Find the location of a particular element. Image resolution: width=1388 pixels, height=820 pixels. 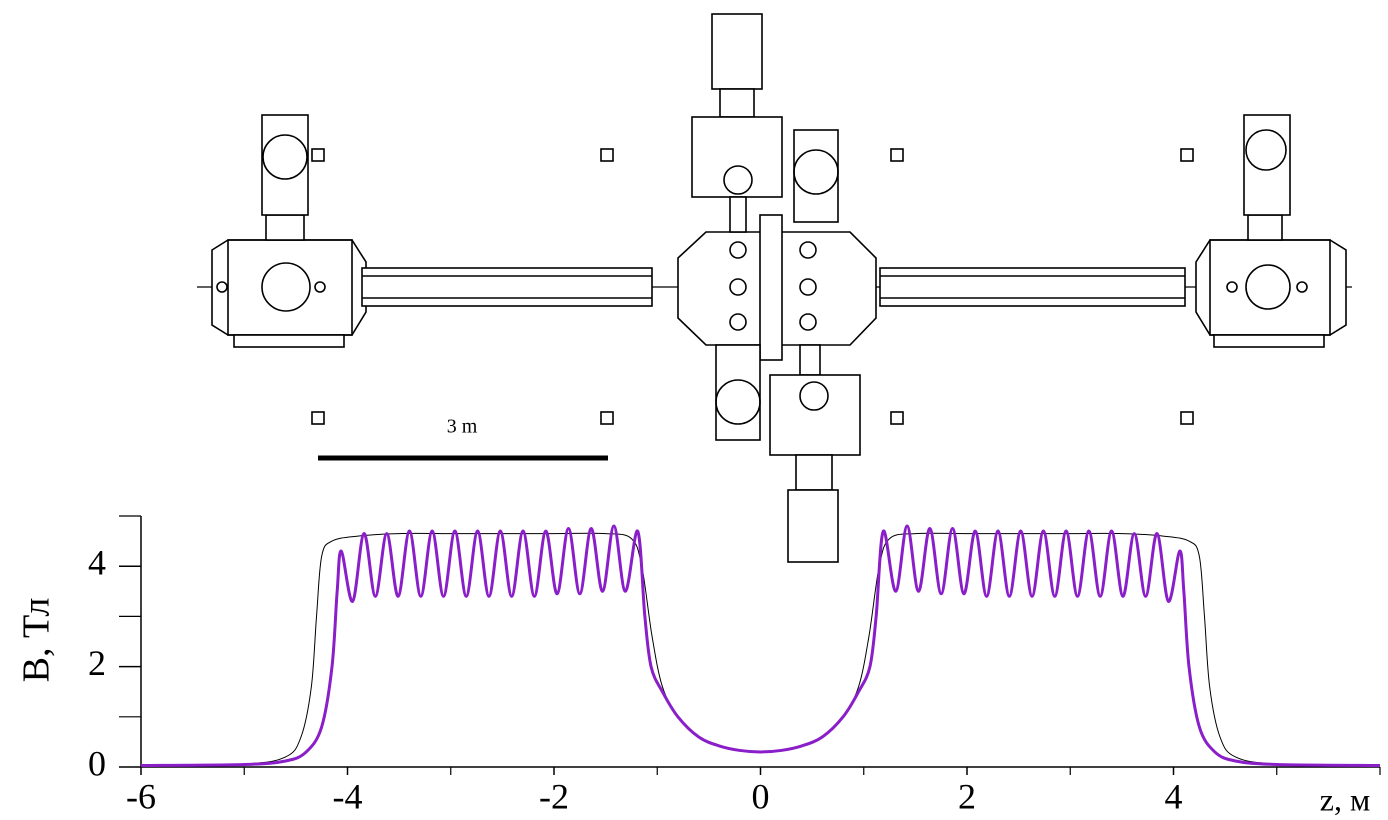

y-axis-label: B, Тл is located at coordinates (37, 640).